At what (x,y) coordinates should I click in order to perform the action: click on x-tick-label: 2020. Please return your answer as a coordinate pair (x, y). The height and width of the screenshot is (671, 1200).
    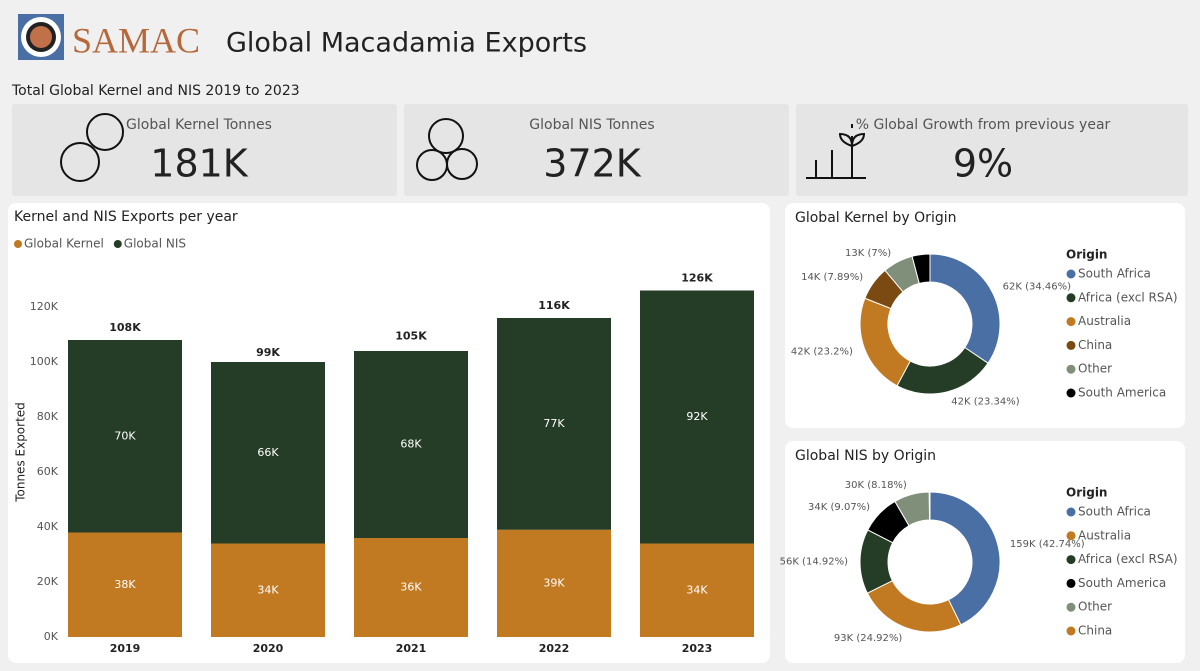
    Looking at the image, I should click on (268, 648).